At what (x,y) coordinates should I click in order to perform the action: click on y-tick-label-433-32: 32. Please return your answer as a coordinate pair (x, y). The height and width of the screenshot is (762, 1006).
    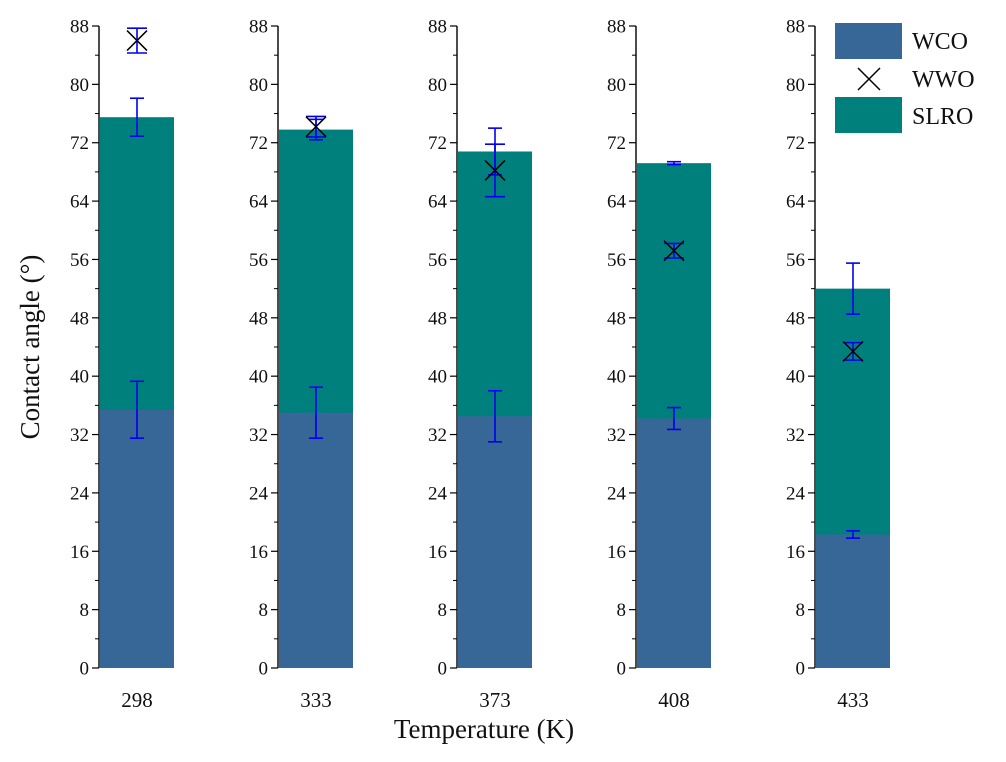
    Looking at the image, I should click on (795, 435).